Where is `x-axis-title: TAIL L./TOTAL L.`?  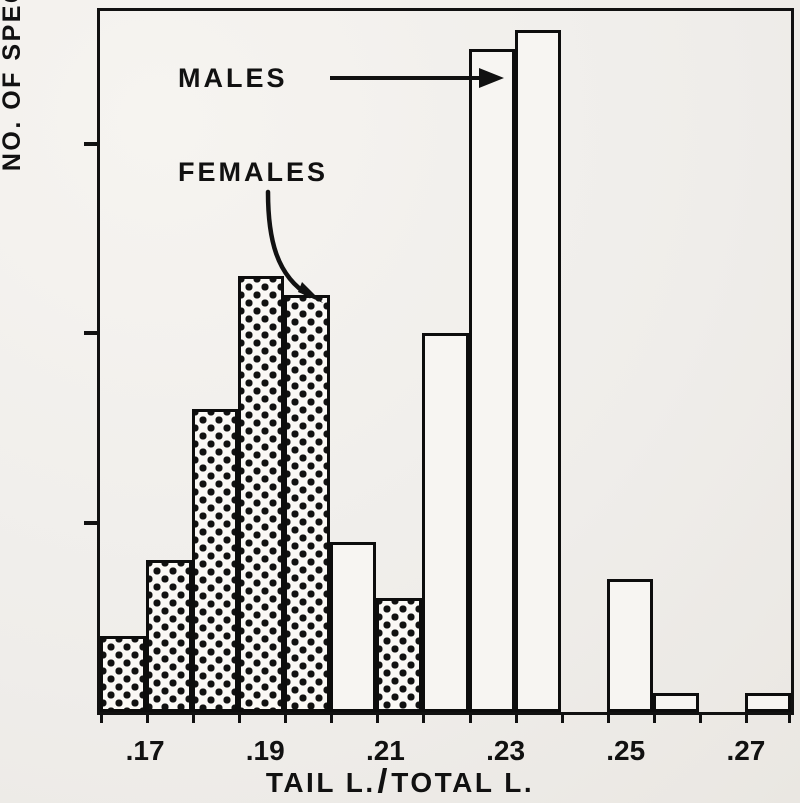 x-axis-title: TAIL L./TOTAL L. is located at coordinates (400, 781).